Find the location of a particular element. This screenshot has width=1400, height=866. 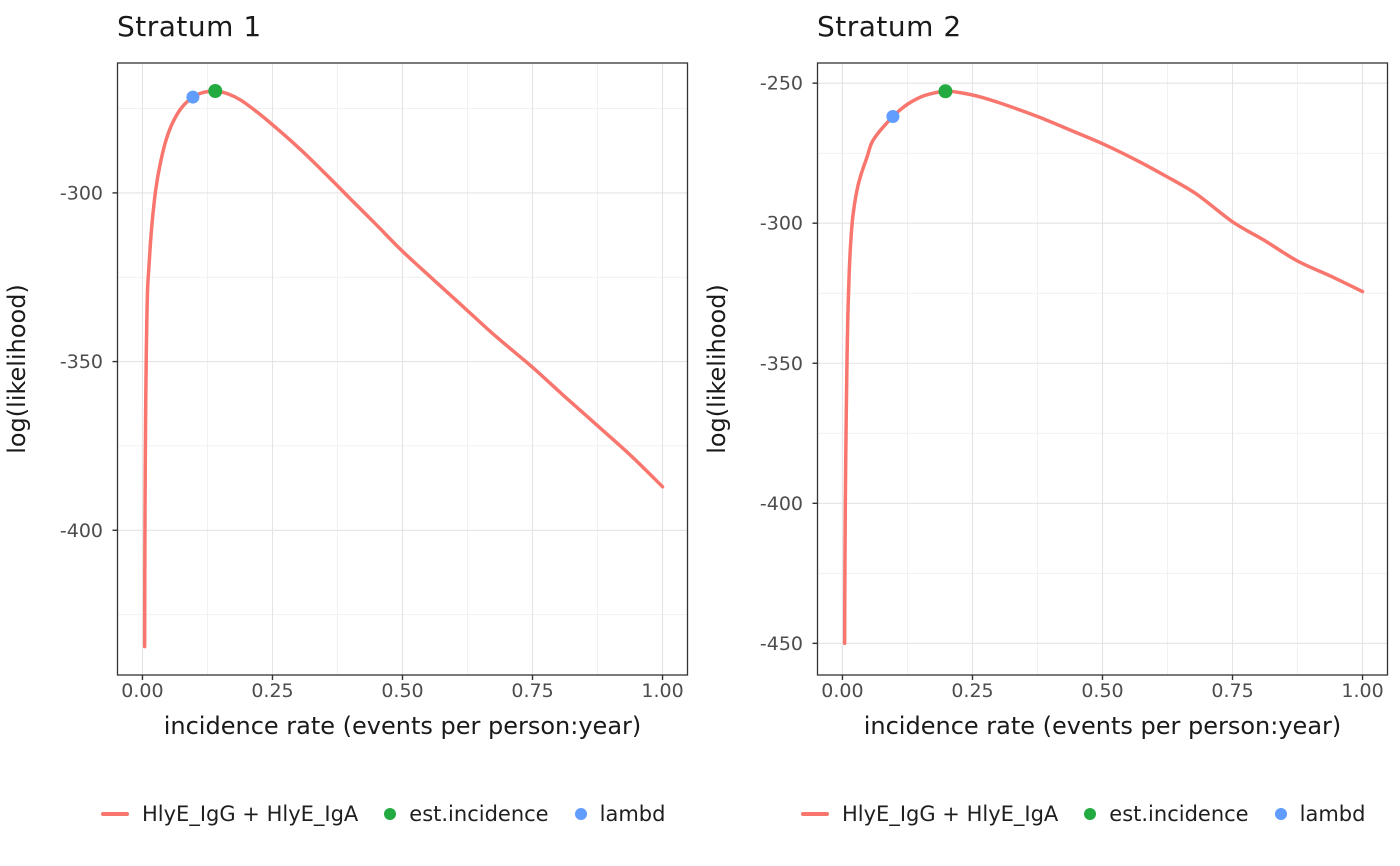

legend-stratum-2: HlyE_IgG + HlyE_IgA est.incidence lambd is located at coordinates (1050, 814).